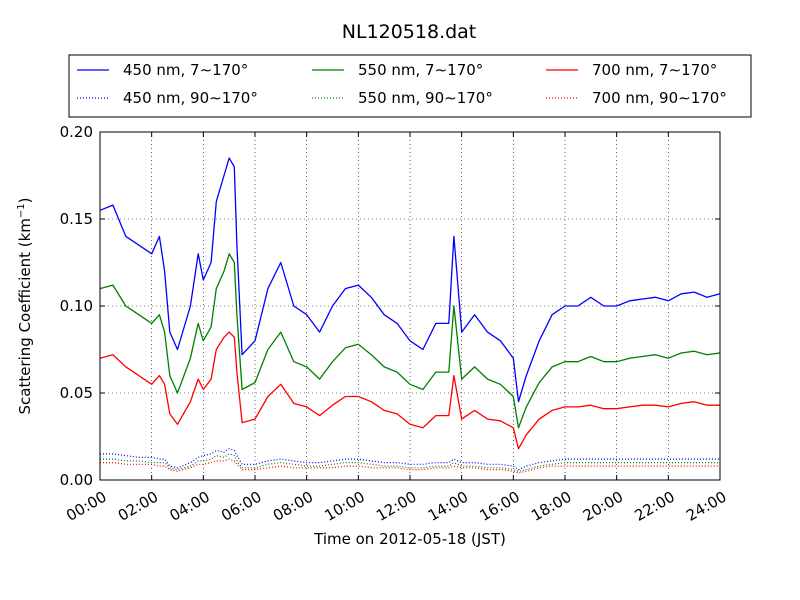 Image resolution: width=800 pixels, height=600 pixels. What do you see at coordinates (654, 70) in the screenshot?
I see `legend-label-5: 700 nm, 7∼170°` at bounding box center [654, 70].